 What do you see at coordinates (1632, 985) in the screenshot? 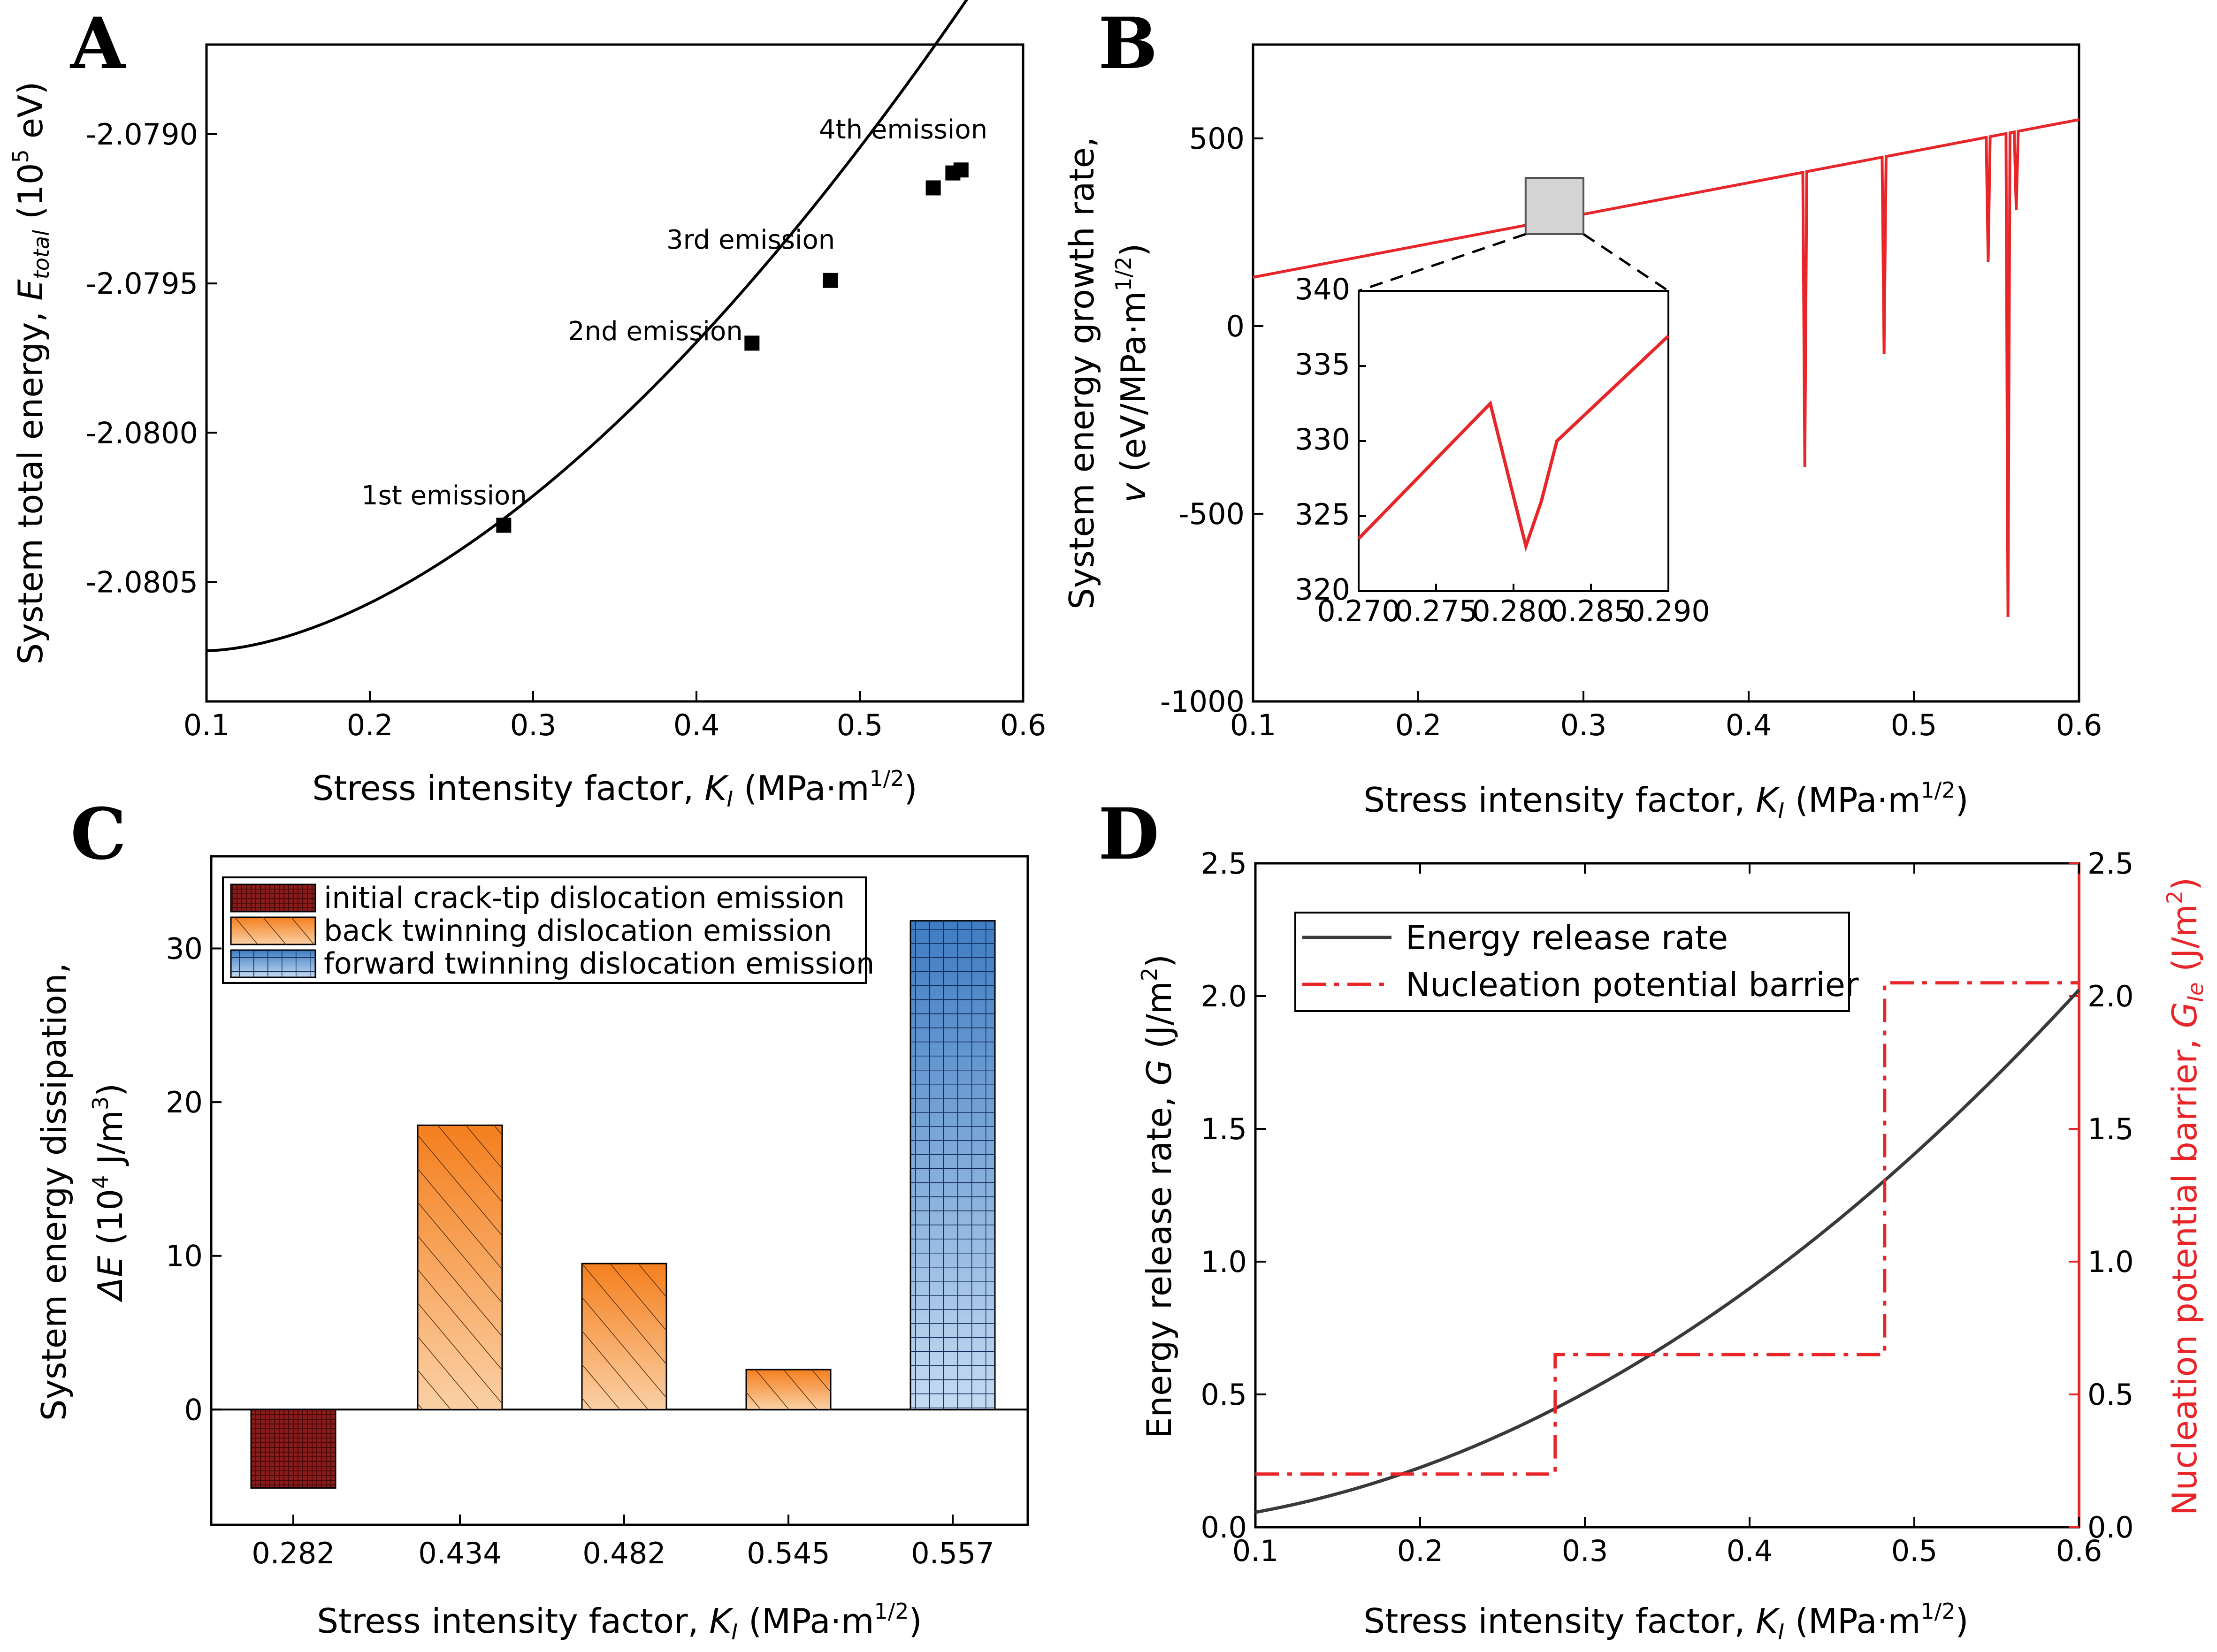
I see `legend-label-nucleation-barrier: Nucleation potential barrier` at bounding box center [1632, 985].